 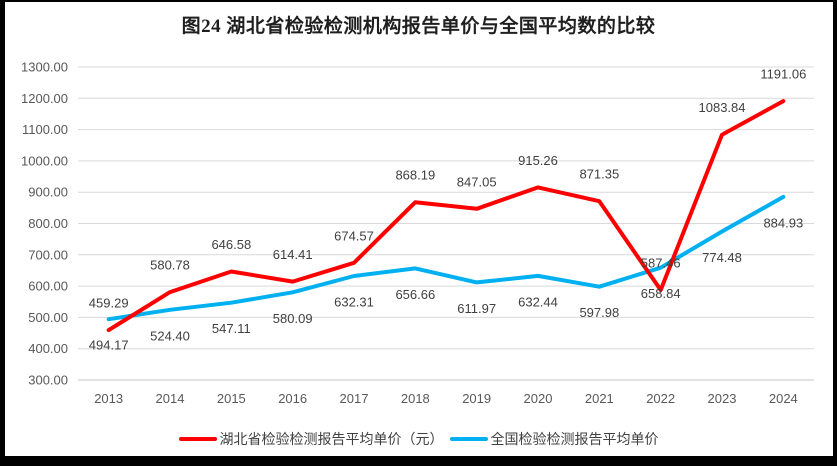 I want to click on legend-item-0: 湖北省检验检测报告平均单价（元）, so click(x=311, y=439).